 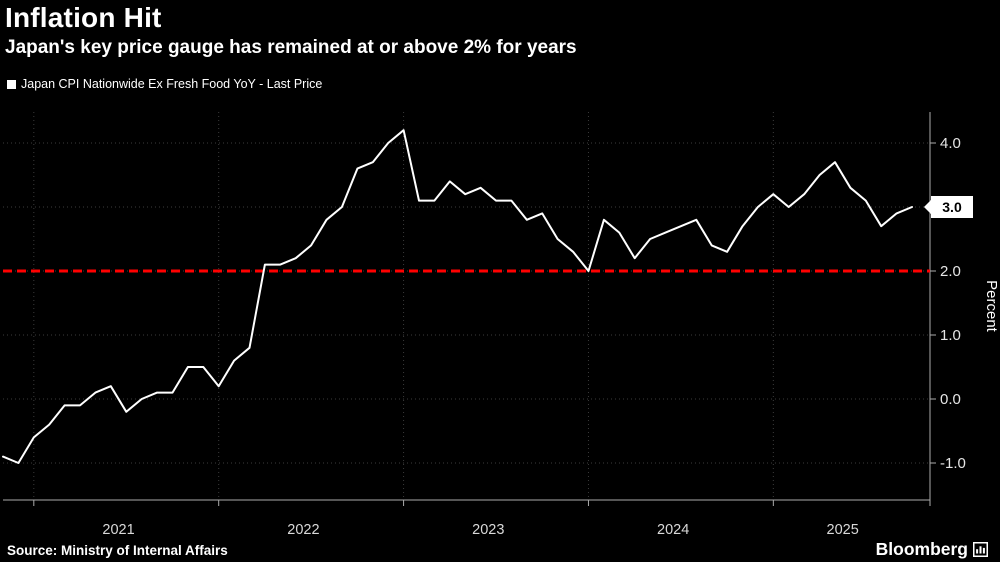 I want to click on y-axis-title: Percent, so click(x=991, y=306).